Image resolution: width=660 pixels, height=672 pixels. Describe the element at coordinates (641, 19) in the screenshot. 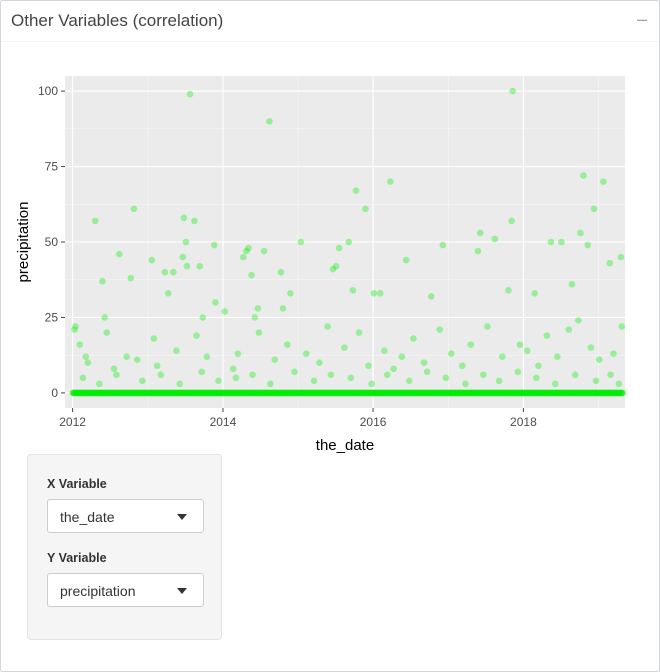

I see `minus-icon: –` at that location.